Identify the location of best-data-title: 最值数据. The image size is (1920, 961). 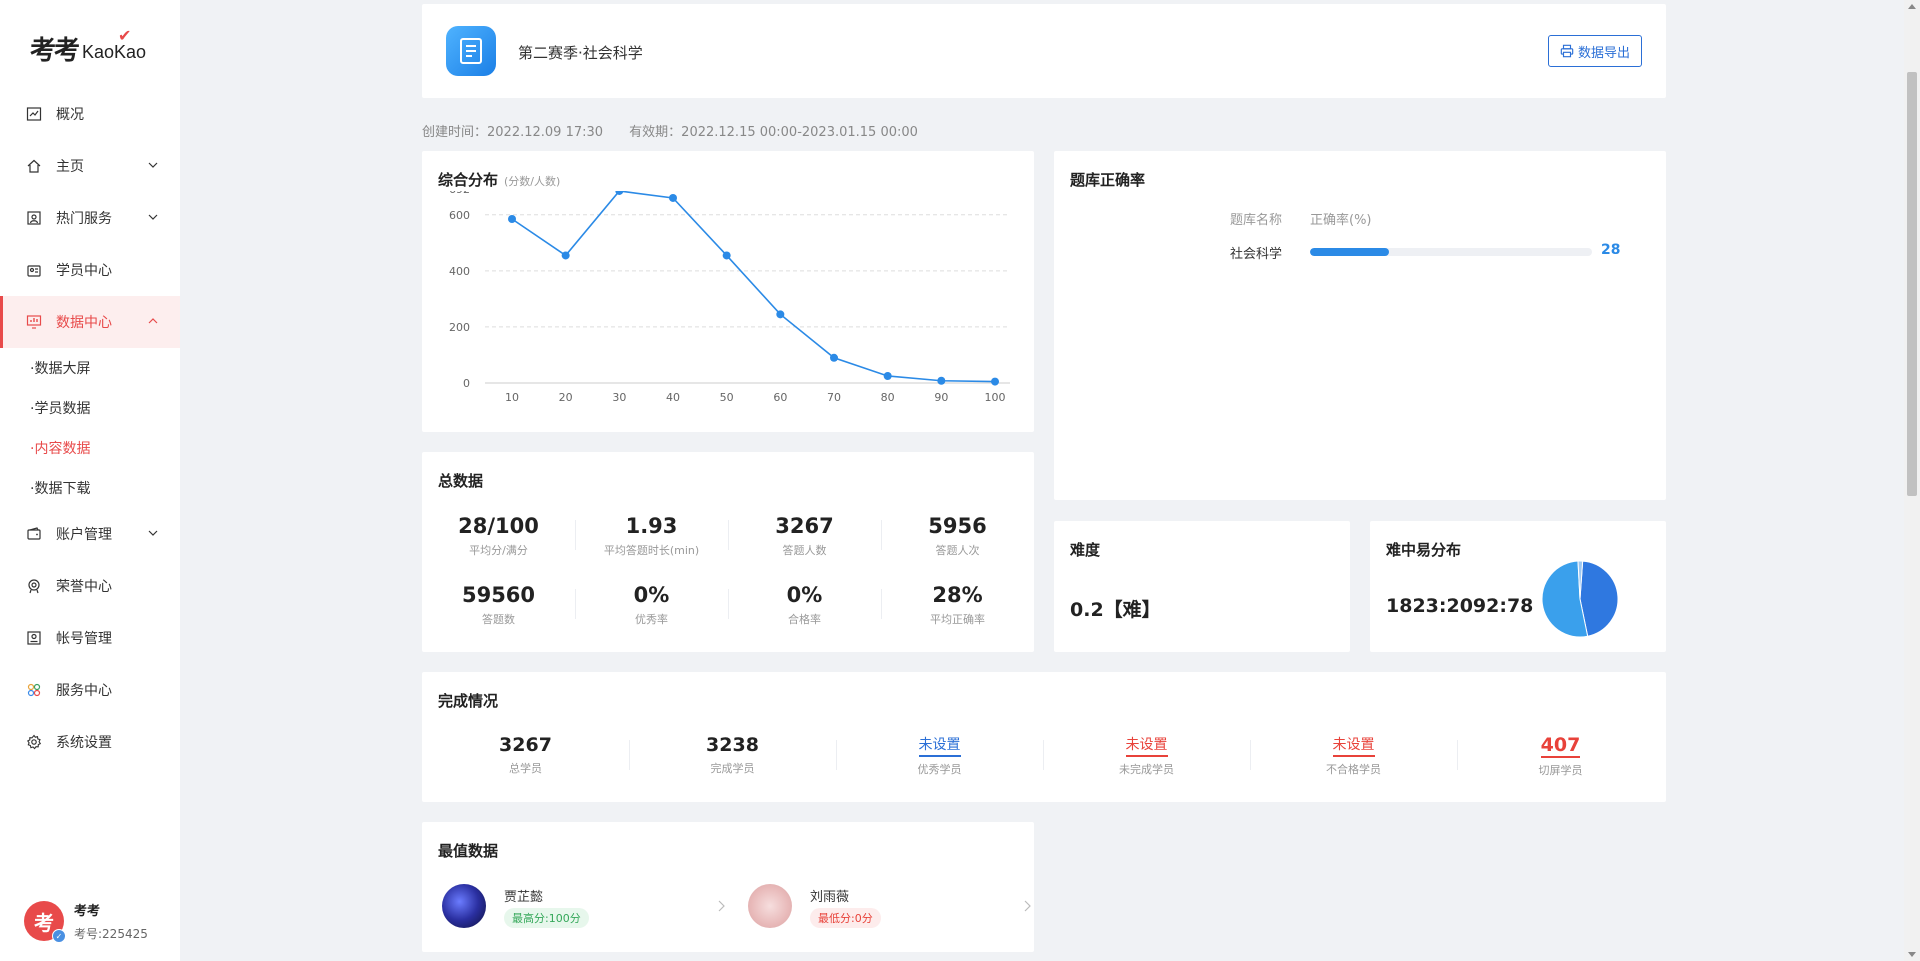
(468, 851).